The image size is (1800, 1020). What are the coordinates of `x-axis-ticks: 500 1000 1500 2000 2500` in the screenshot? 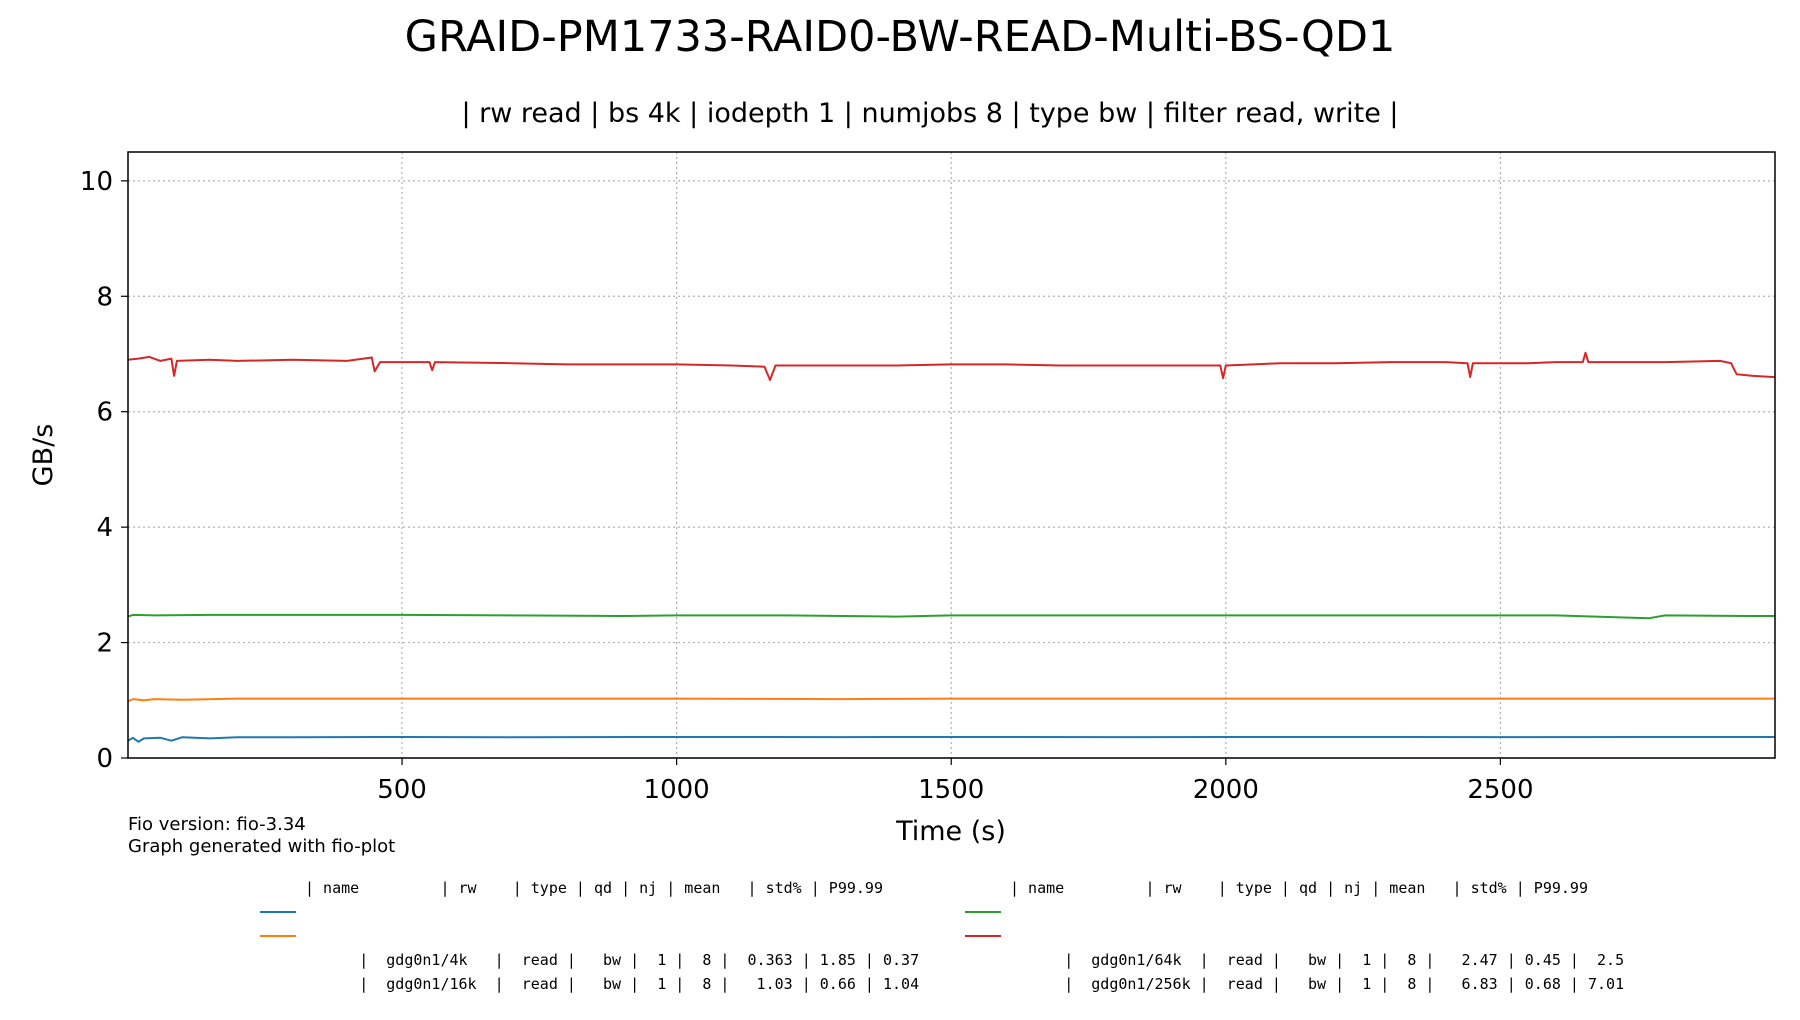 It's located at (955, 781).